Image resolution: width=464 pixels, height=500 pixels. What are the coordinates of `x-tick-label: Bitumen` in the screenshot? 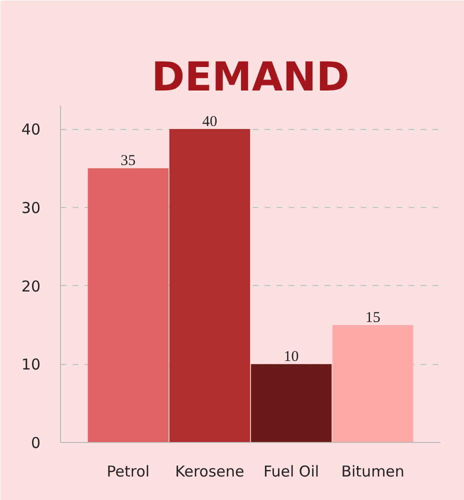 It's located at (372, 471).